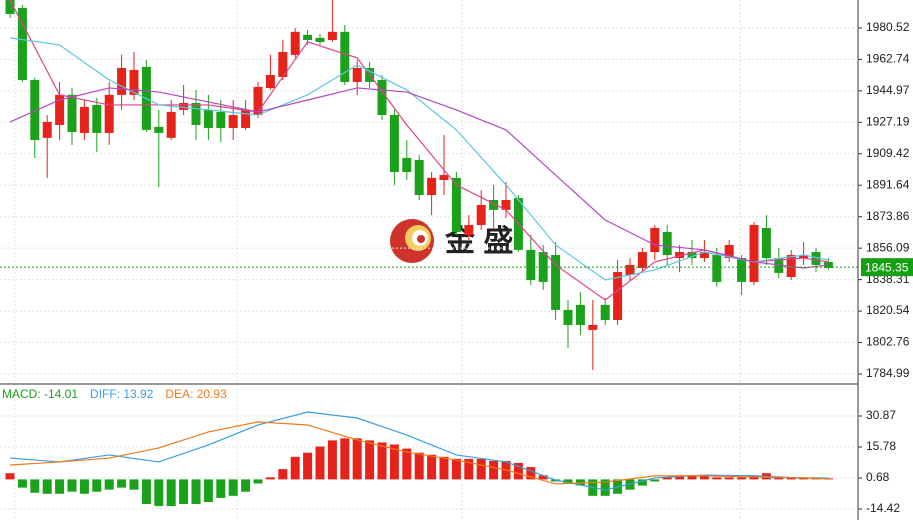  Describe the element at coordinates (412, 241) in the screenshot. I see `logo` at that location.